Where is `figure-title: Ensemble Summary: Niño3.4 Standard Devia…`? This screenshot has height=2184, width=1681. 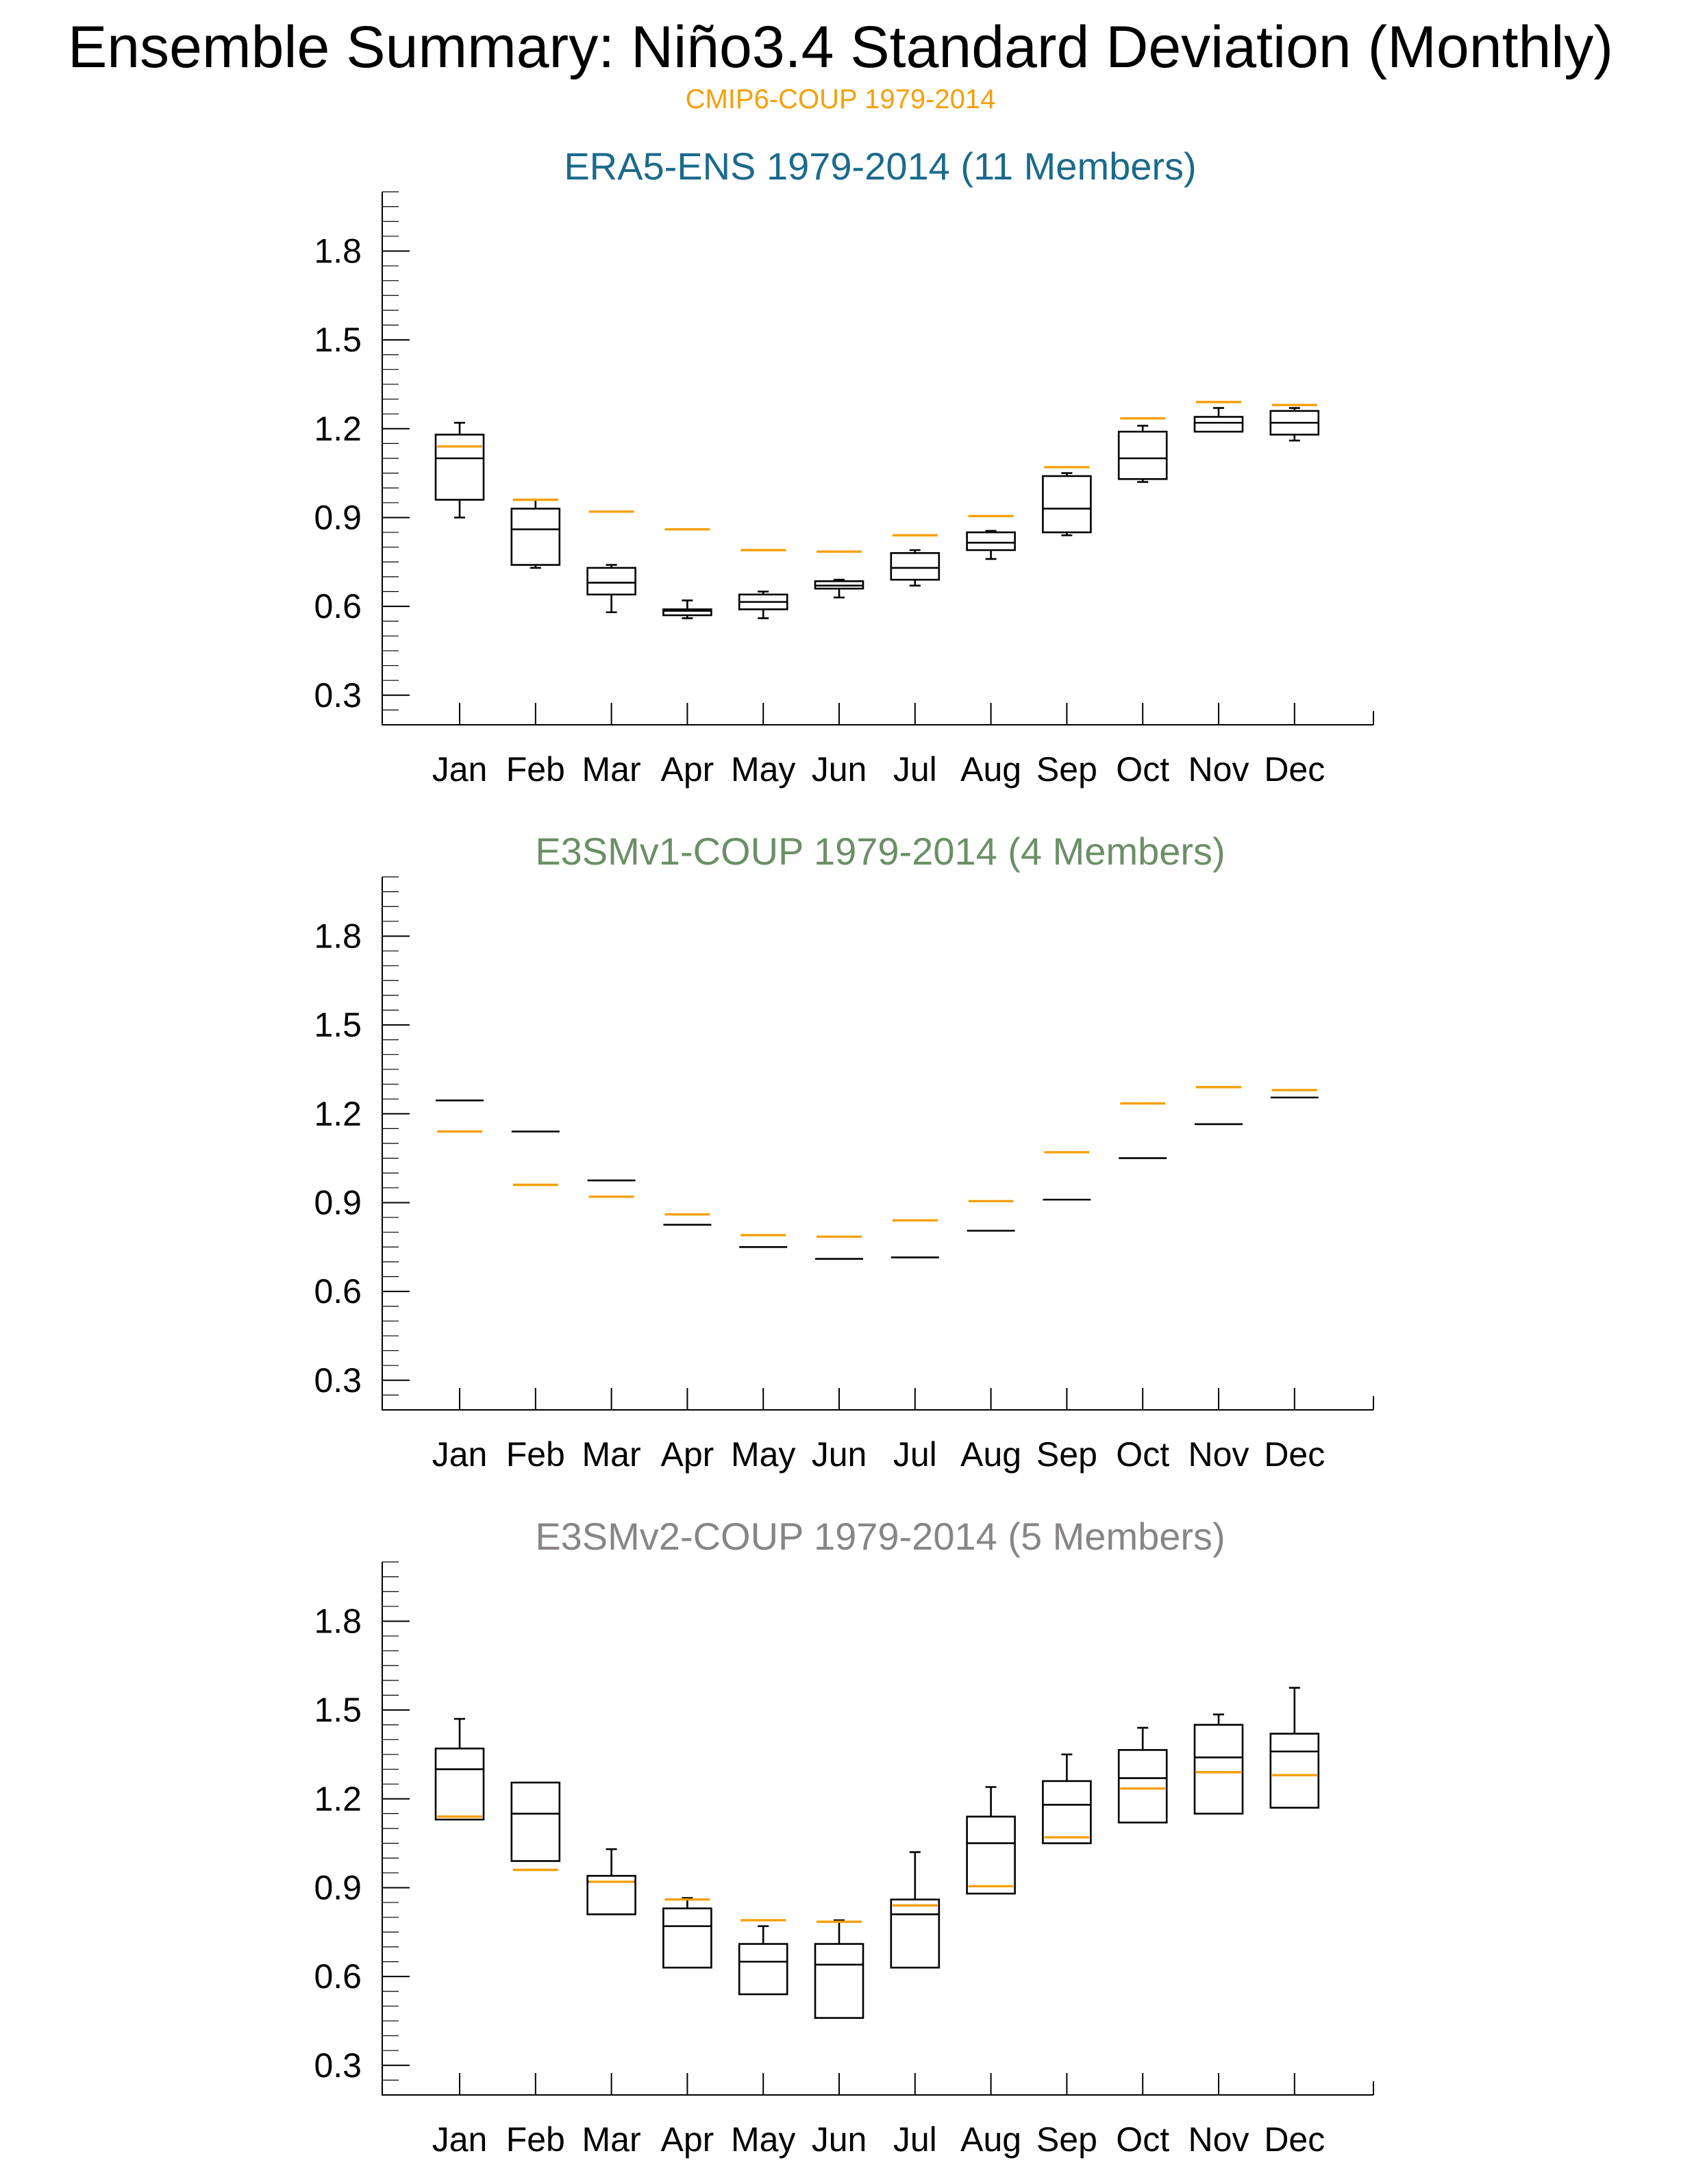 figure-title: Ensemble Summary: Niño3.4 Standard Devia… is located at coordinates (840, 47).